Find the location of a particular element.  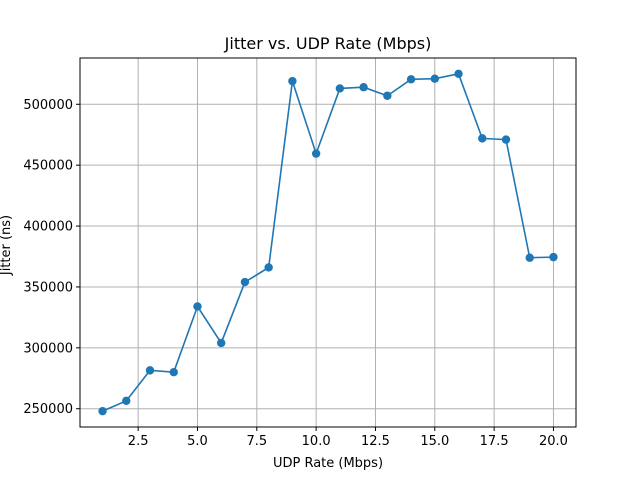

x-tick-label: 20.0 is located at coordinates (553, 441).